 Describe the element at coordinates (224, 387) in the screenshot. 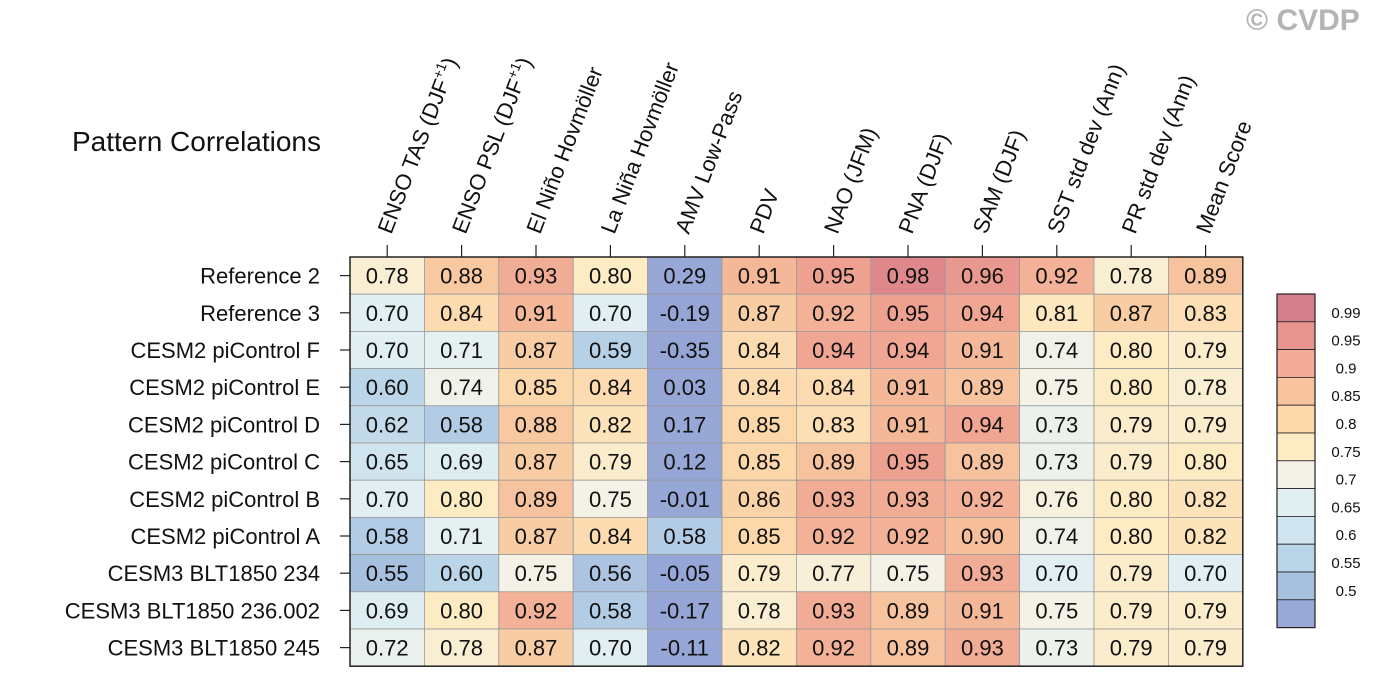

I see `row-label-cesm2-picontrol-e: CESM2 piControl E` at that location.